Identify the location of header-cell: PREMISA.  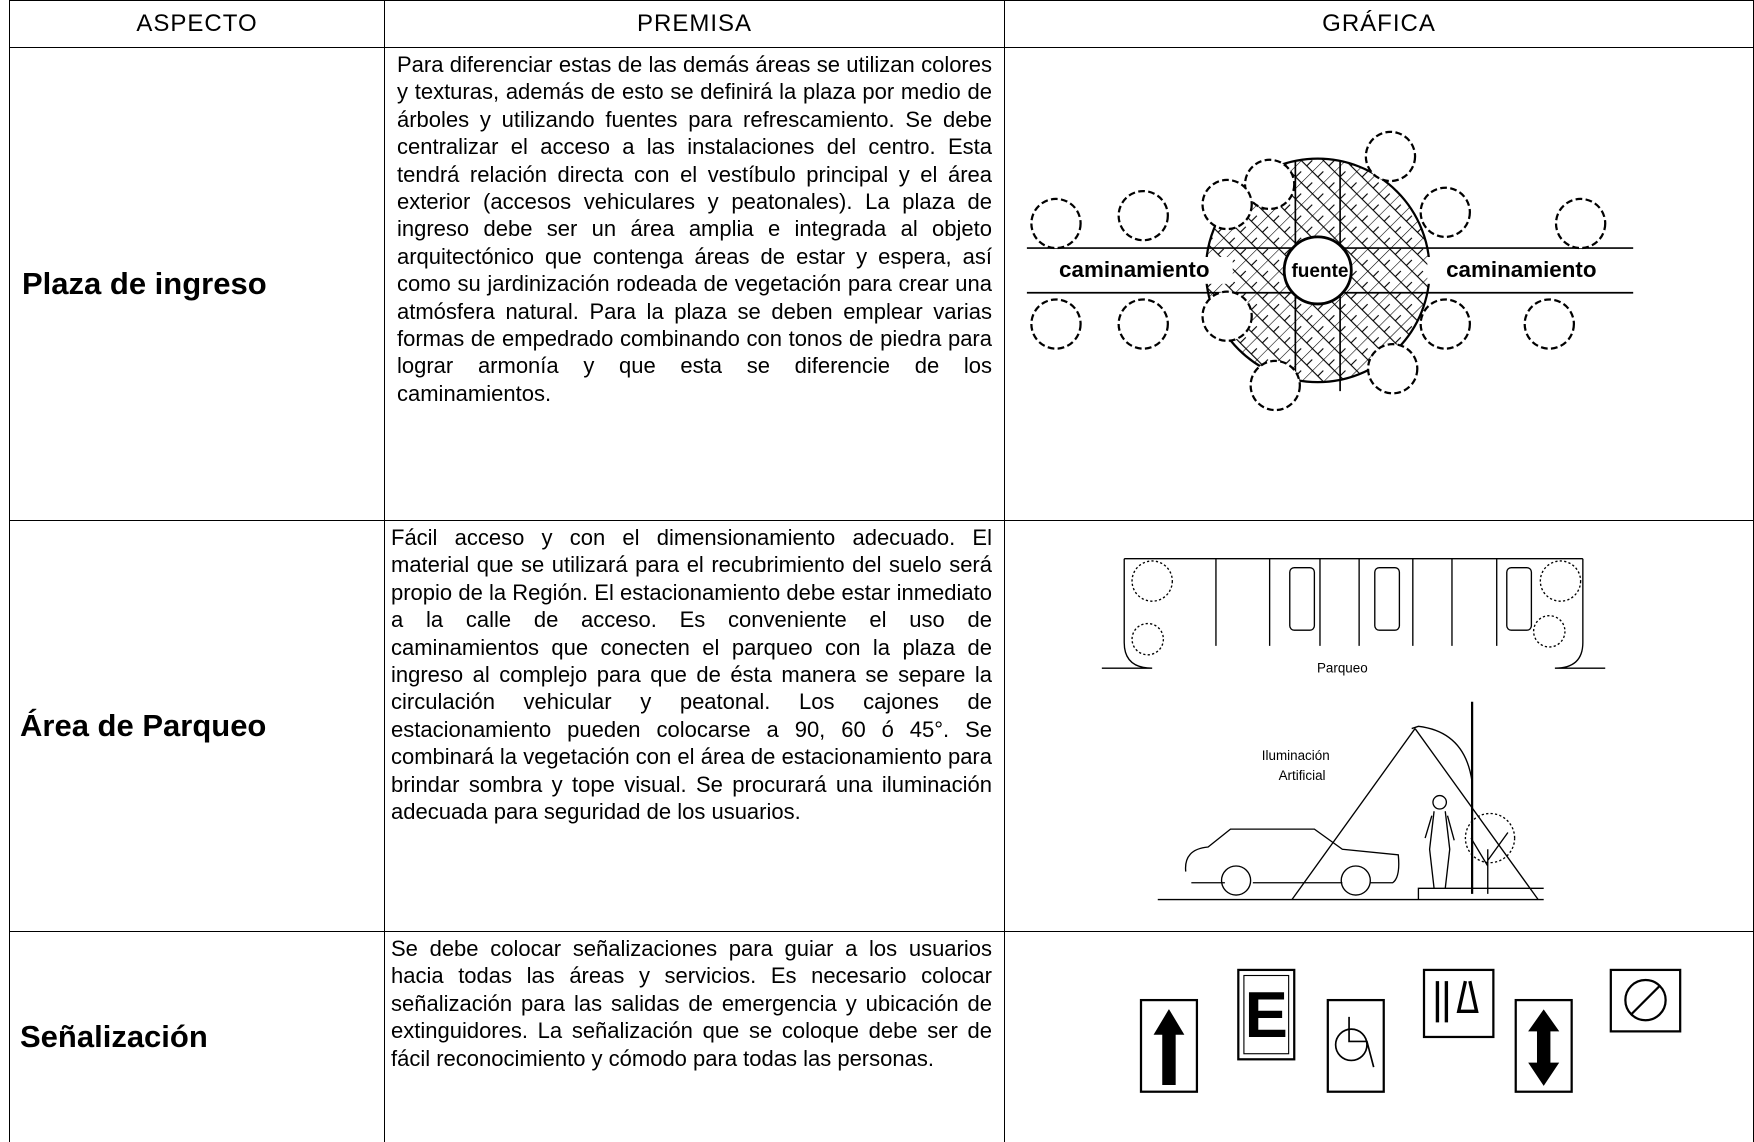
(694, 23).